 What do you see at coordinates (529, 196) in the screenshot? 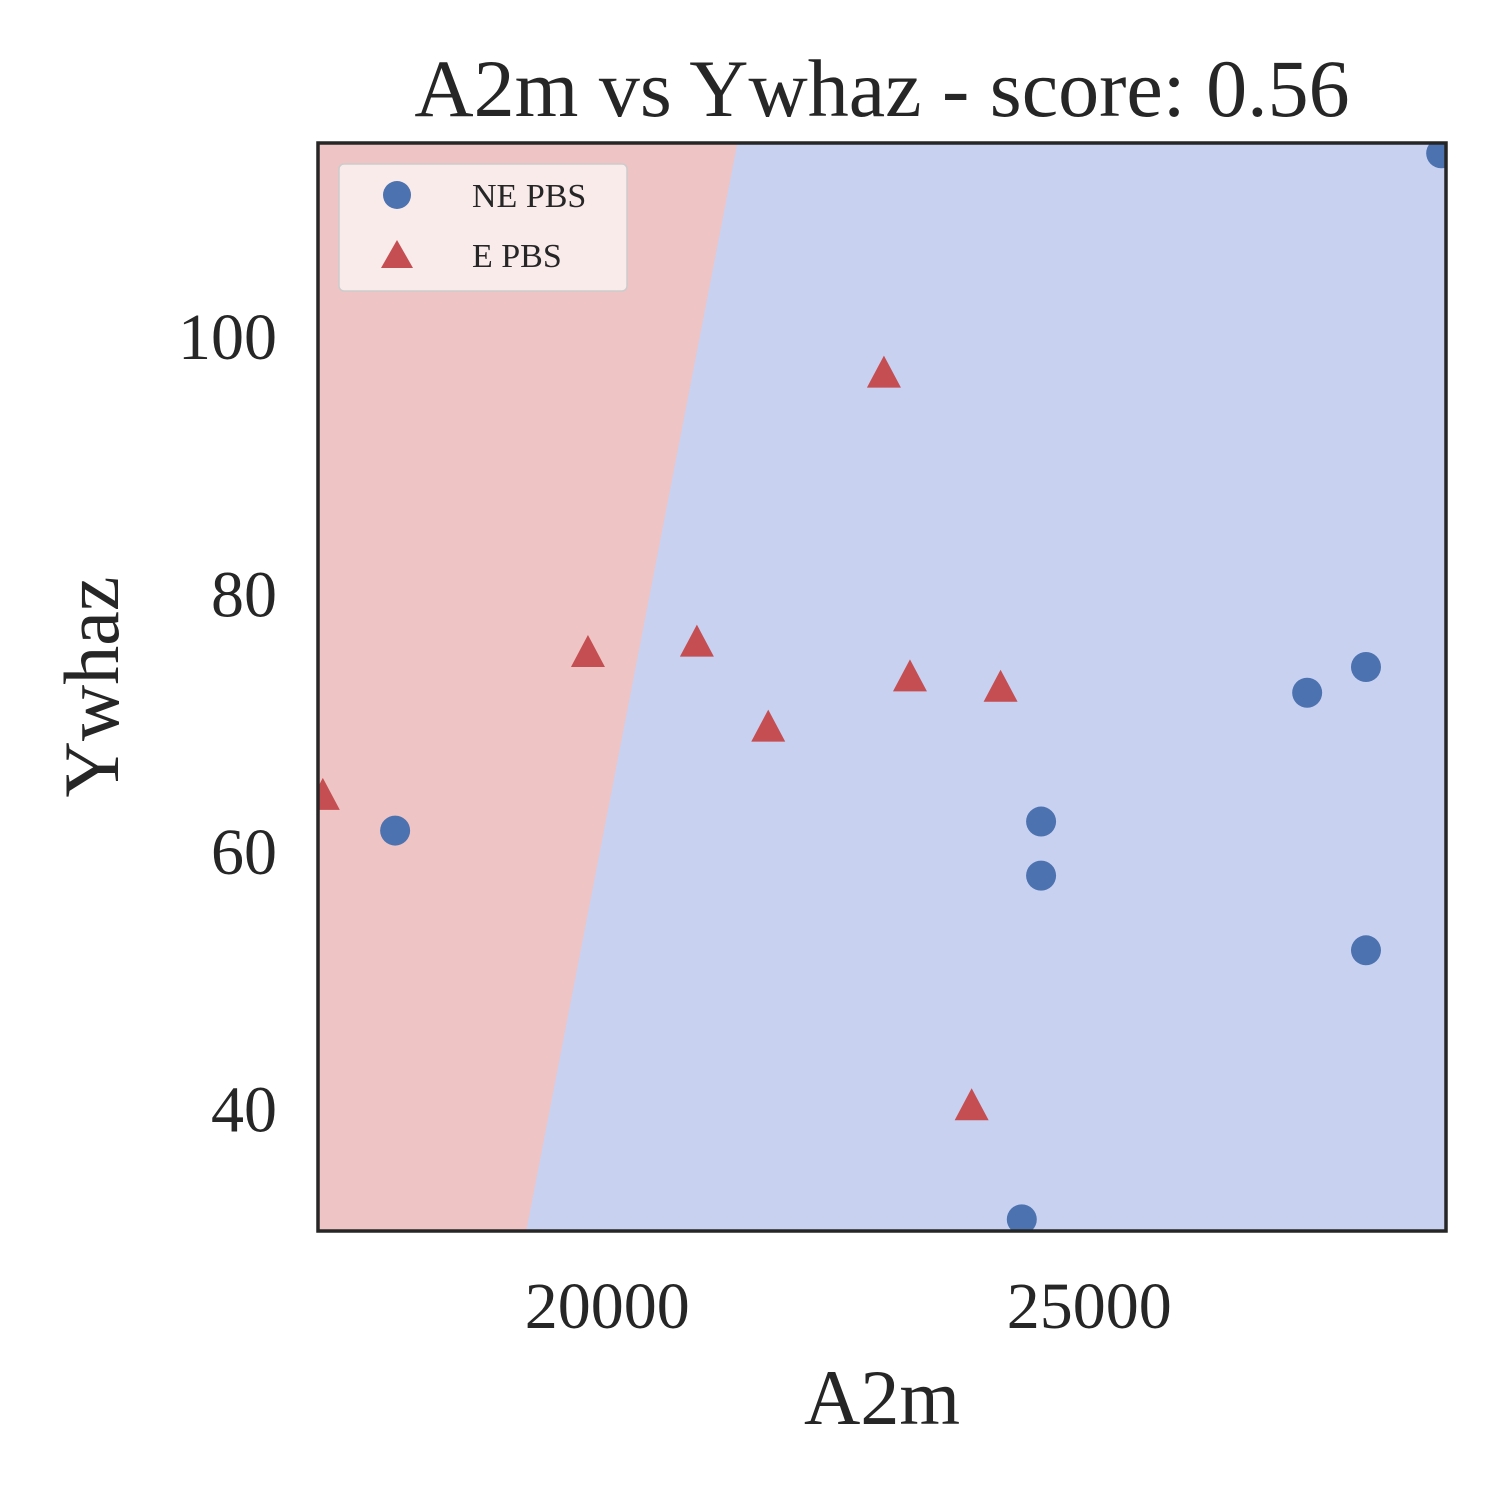
I see `legend-label-ne-pbs: NE PBS` at bounding box center [529, 196].